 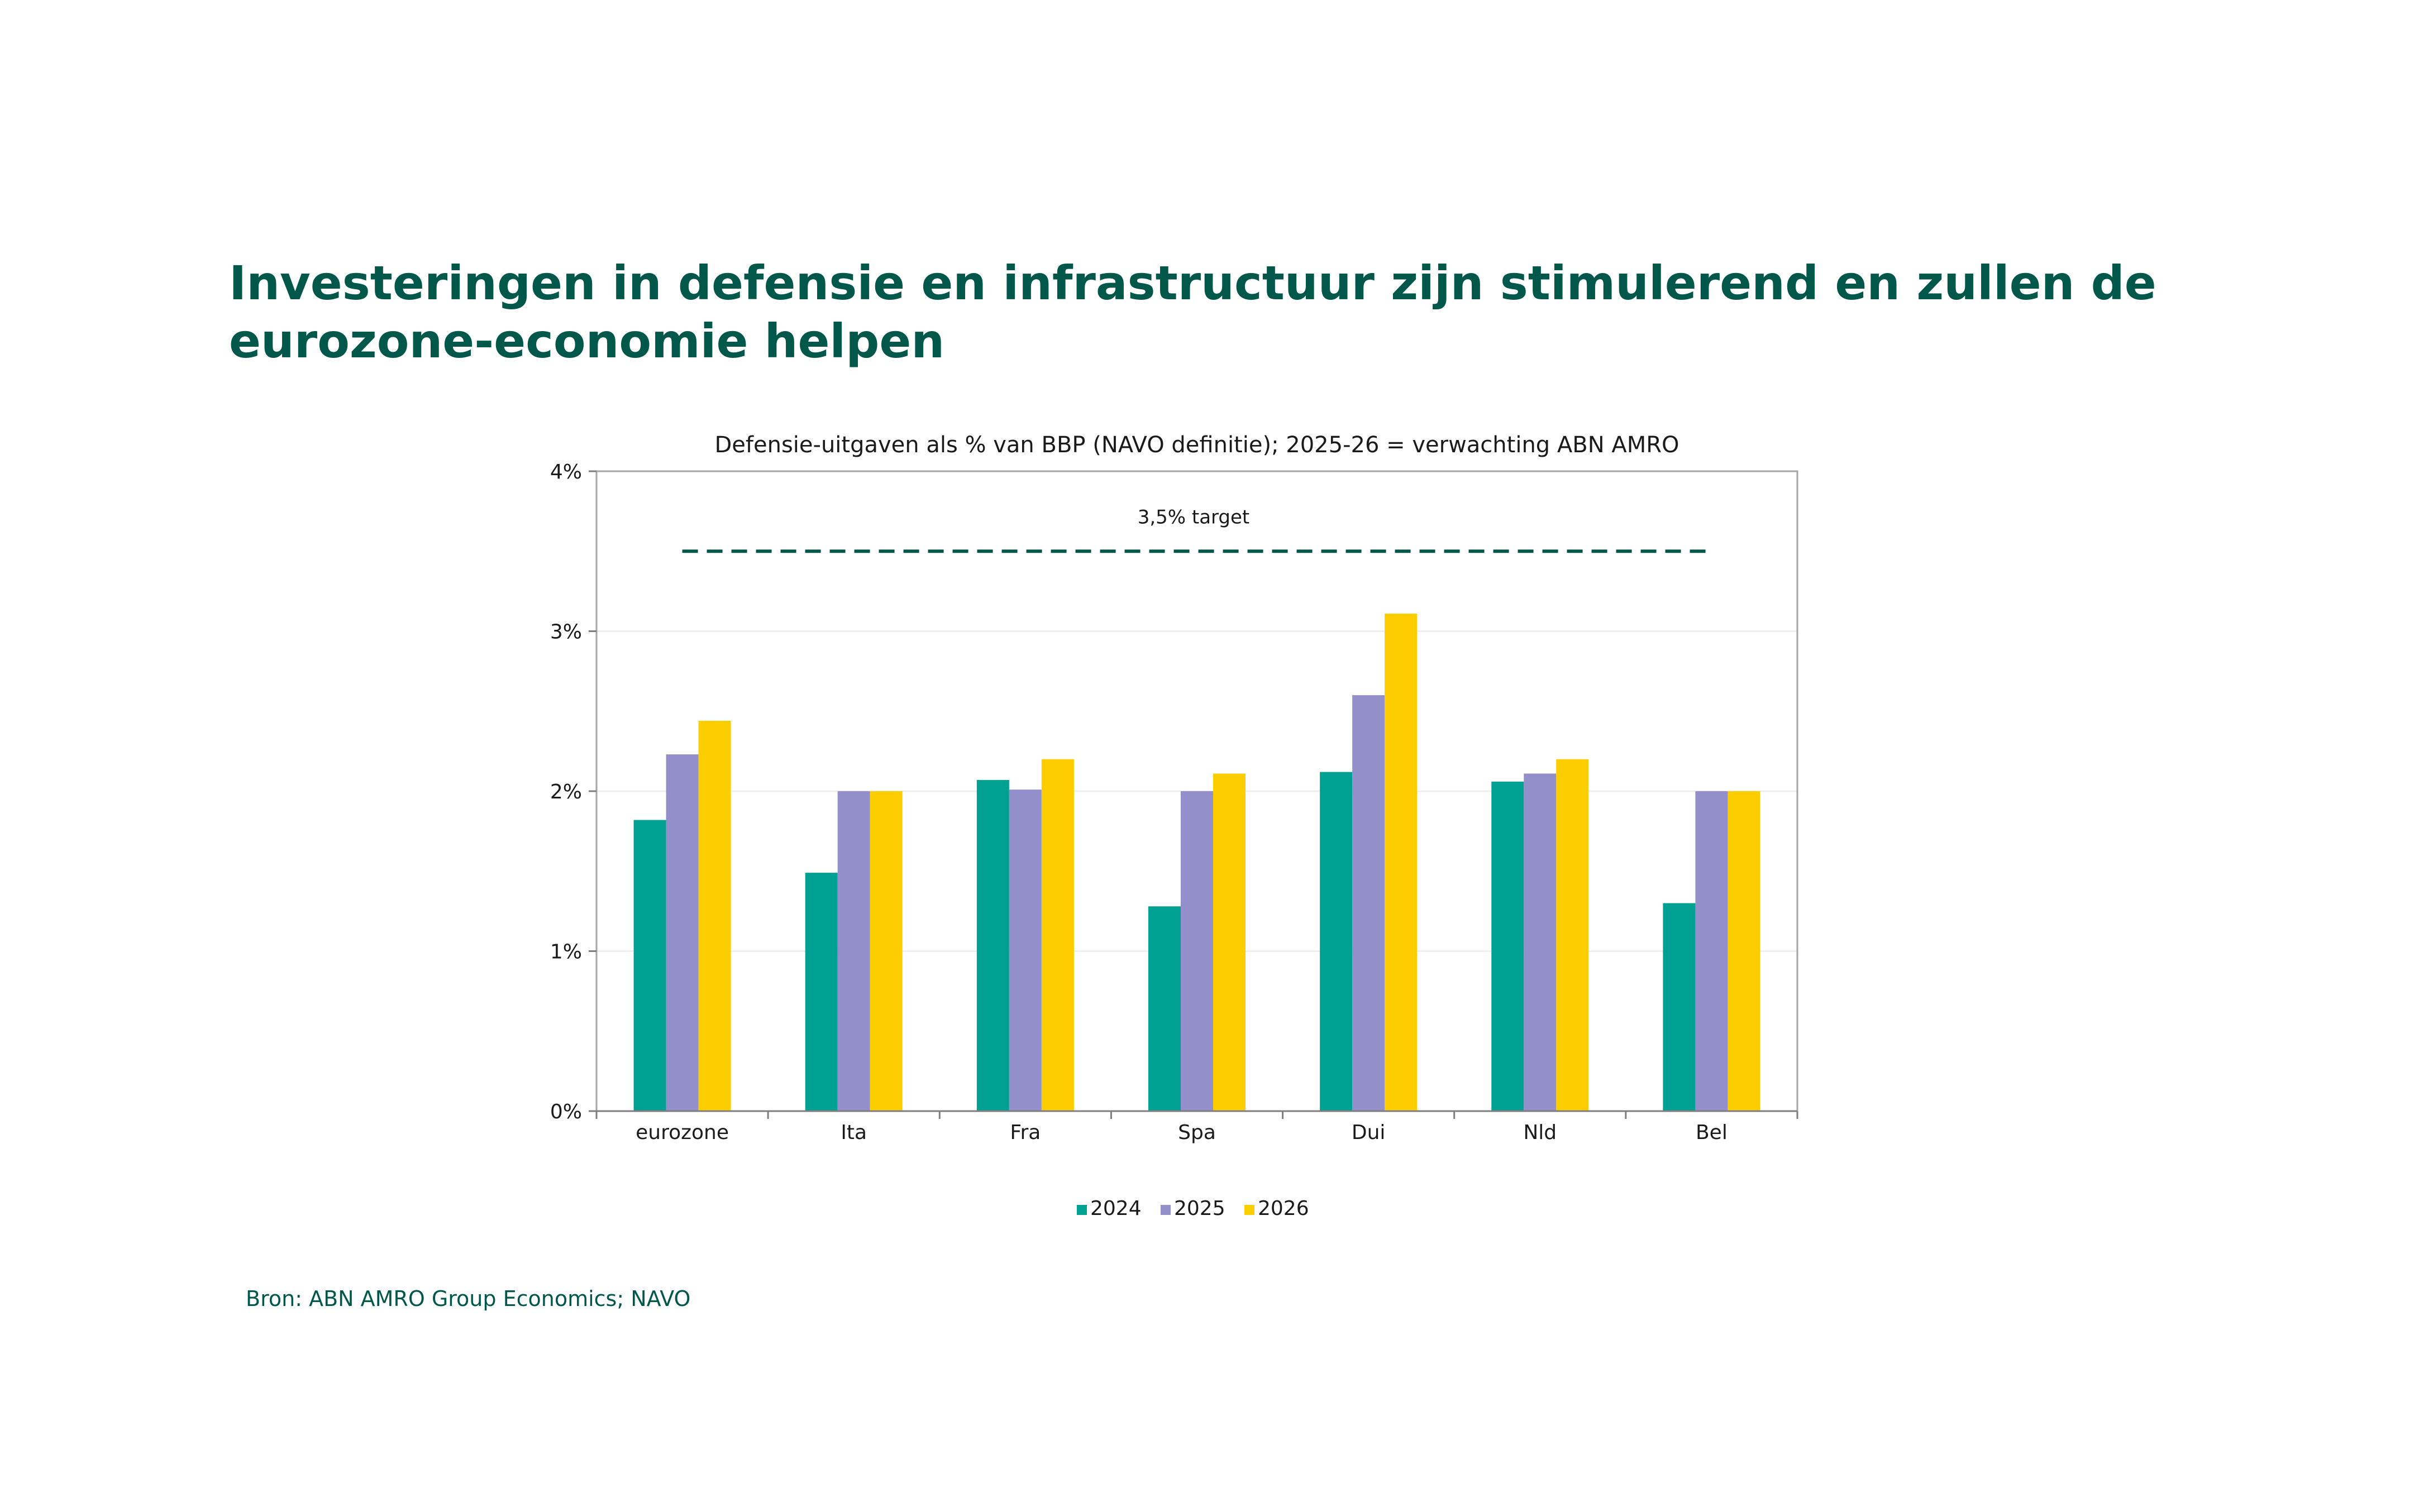 What do you see at coordinates (887, 951) in the screenshot?
I see `bar-Ita-2026` at bounding box center [887, 951].